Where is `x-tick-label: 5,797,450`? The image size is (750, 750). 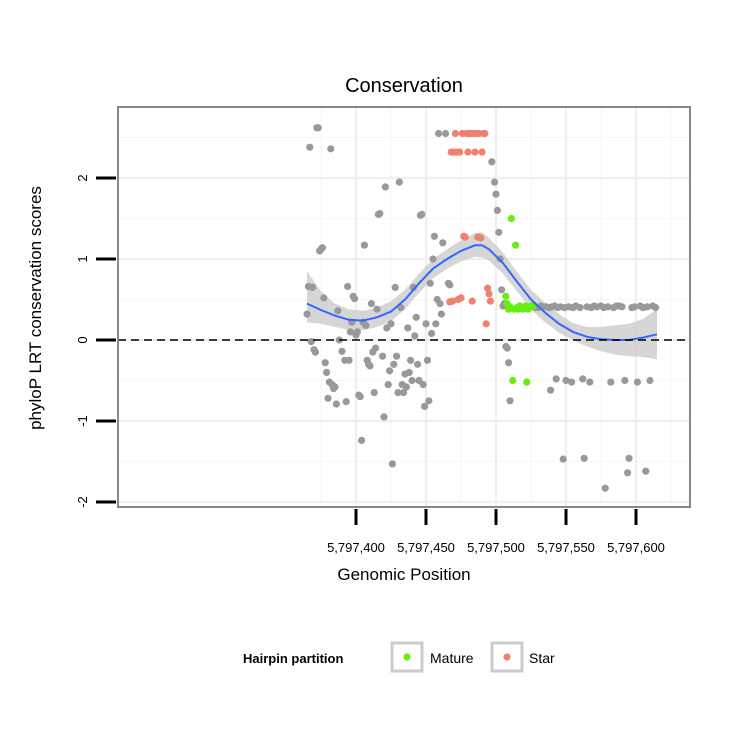
x-tick-label: 5,797,450 is located at coordinates (426, 547).